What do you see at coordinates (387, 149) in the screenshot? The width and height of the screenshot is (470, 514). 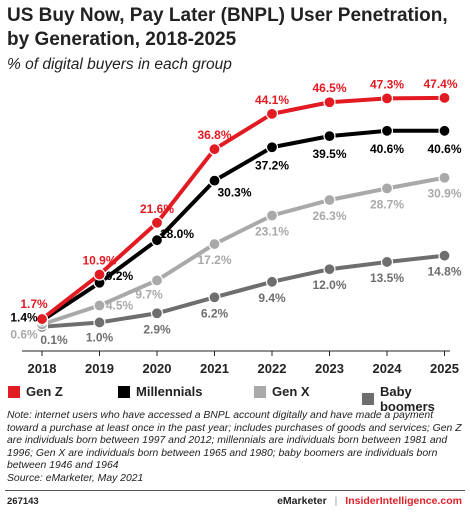 I see `data-label-millennials-2024: 40.6%` at bounding box center [387, 149].